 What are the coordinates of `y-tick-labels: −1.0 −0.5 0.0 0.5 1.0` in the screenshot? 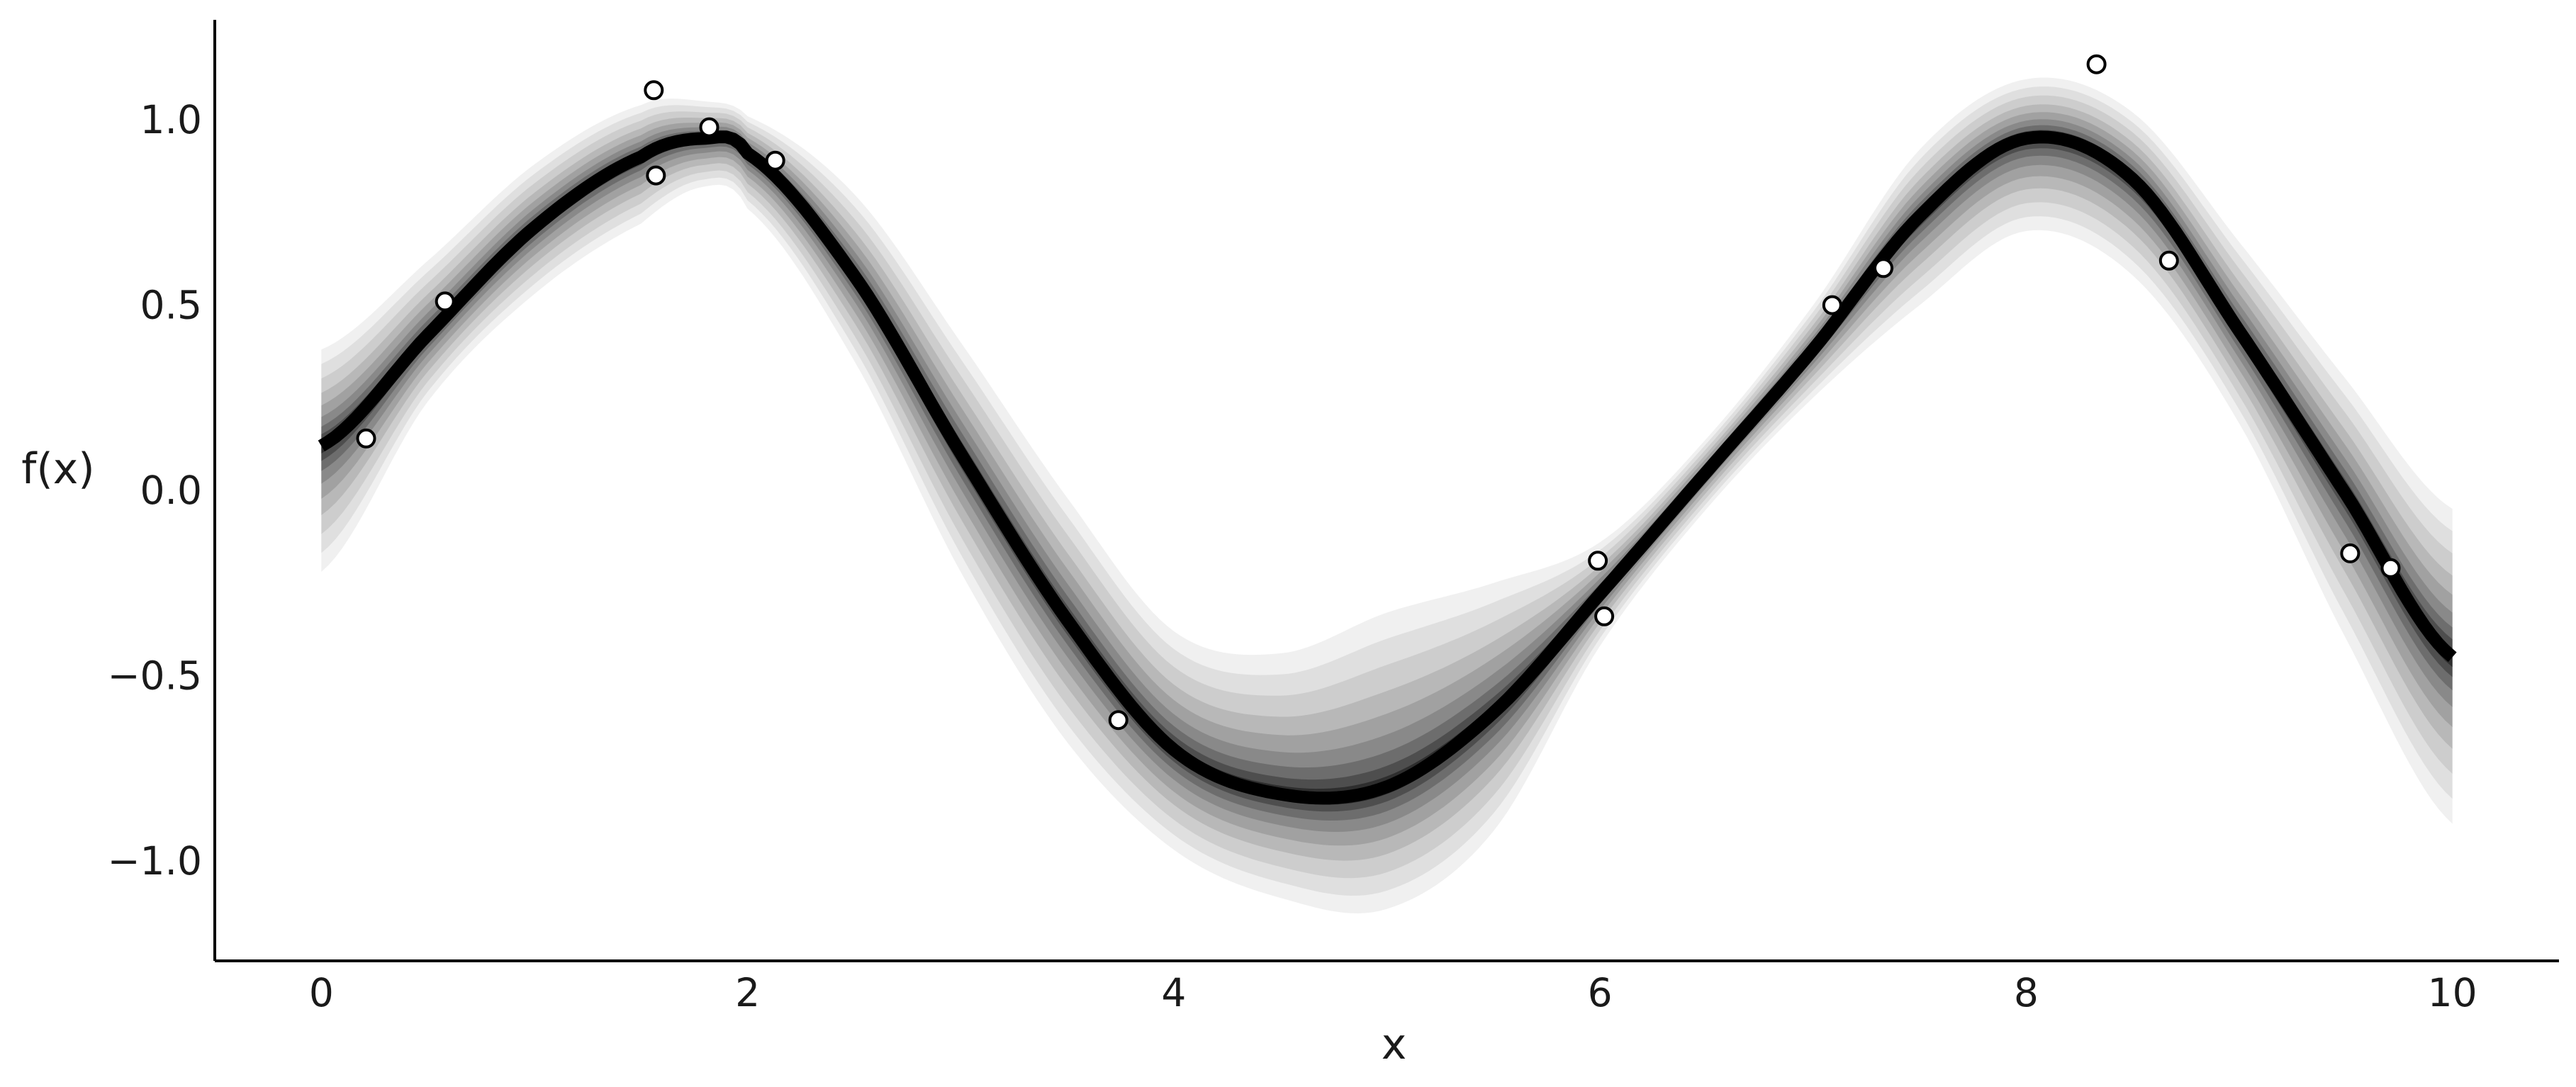 It's located at (155, 490).